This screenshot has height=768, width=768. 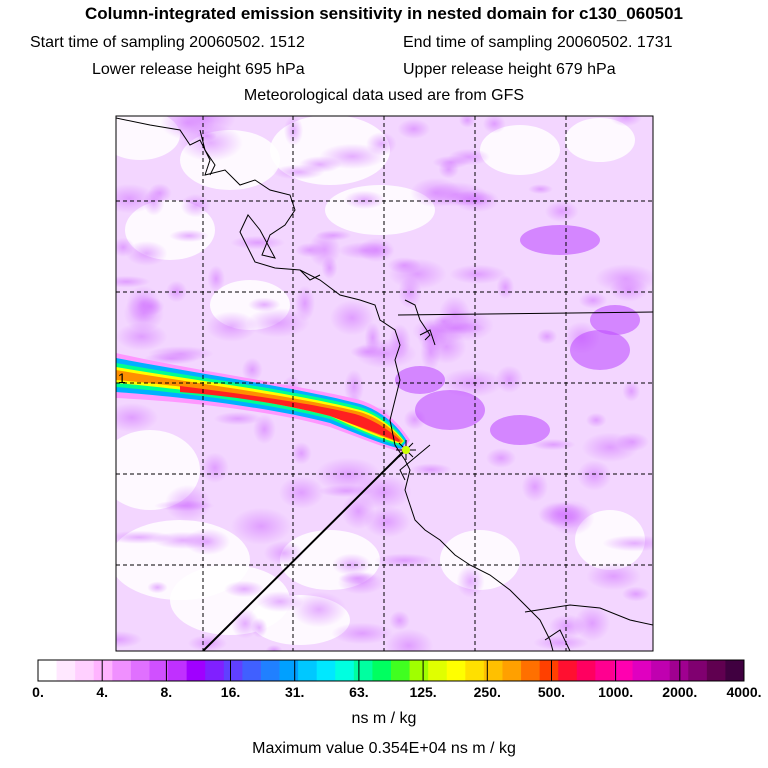 I want to click on colorbar-units: ns m / kg, so click(x=384, y=718).